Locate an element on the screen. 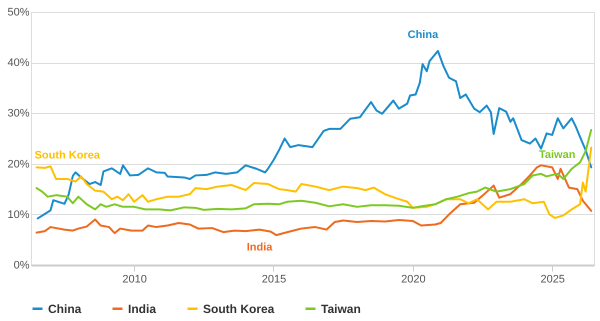 The image size is (600, 321). y-tick-label: 30% is located at coordinates (18, 114).